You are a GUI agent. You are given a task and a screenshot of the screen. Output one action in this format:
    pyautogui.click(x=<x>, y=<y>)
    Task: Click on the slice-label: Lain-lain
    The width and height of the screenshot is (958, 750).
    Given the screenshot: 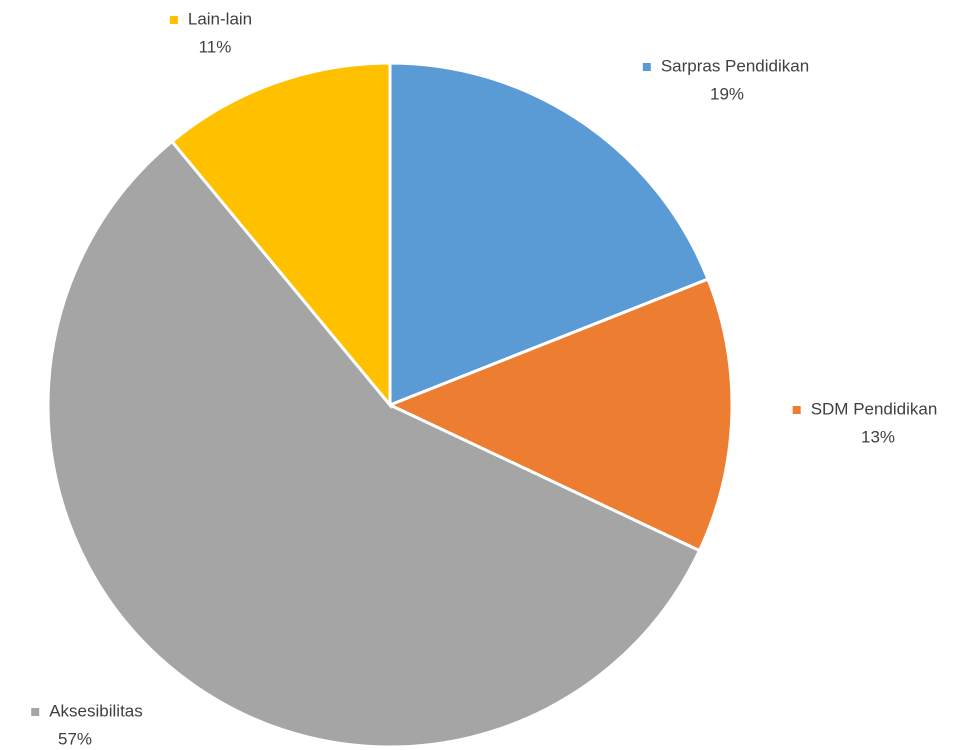 What is the action you would take?
    pyautogui.click(x=220, y=18)
    